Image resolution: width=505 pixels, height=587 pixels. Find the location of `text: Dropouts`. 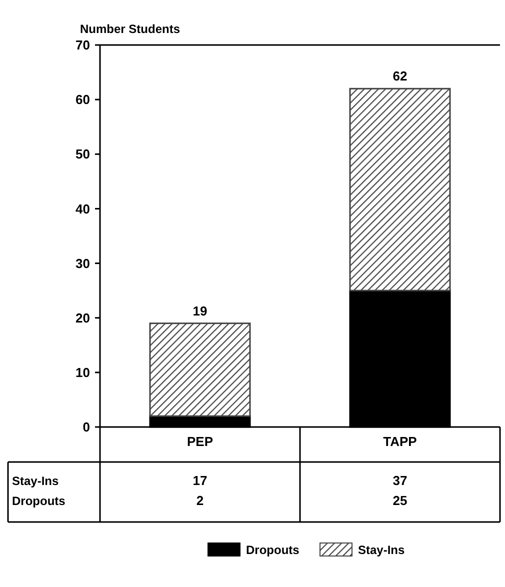

text: Dropouts is located at coordinates (39, 501).